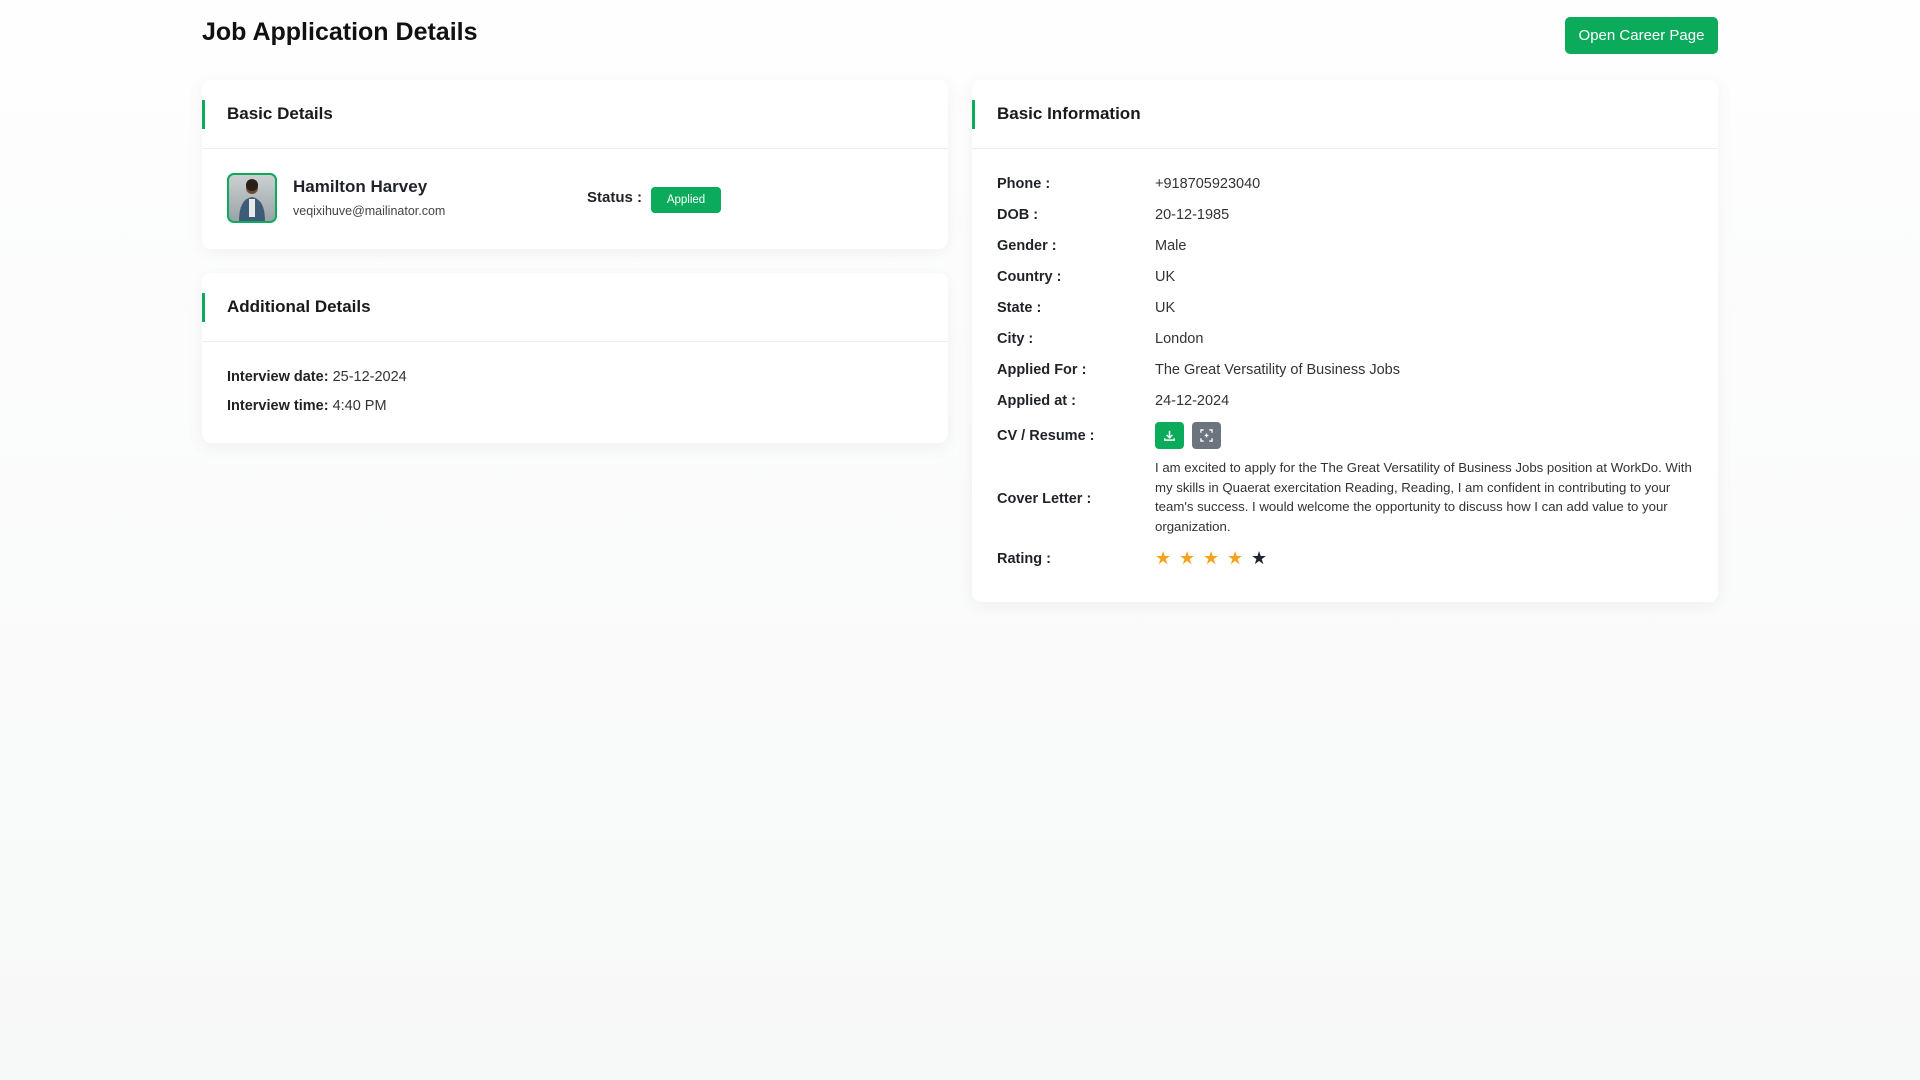 This screenshot has height=1080, width=1920. I want to click on info-value: The Great Versatility of Business Jobs, so click(1277, 370).